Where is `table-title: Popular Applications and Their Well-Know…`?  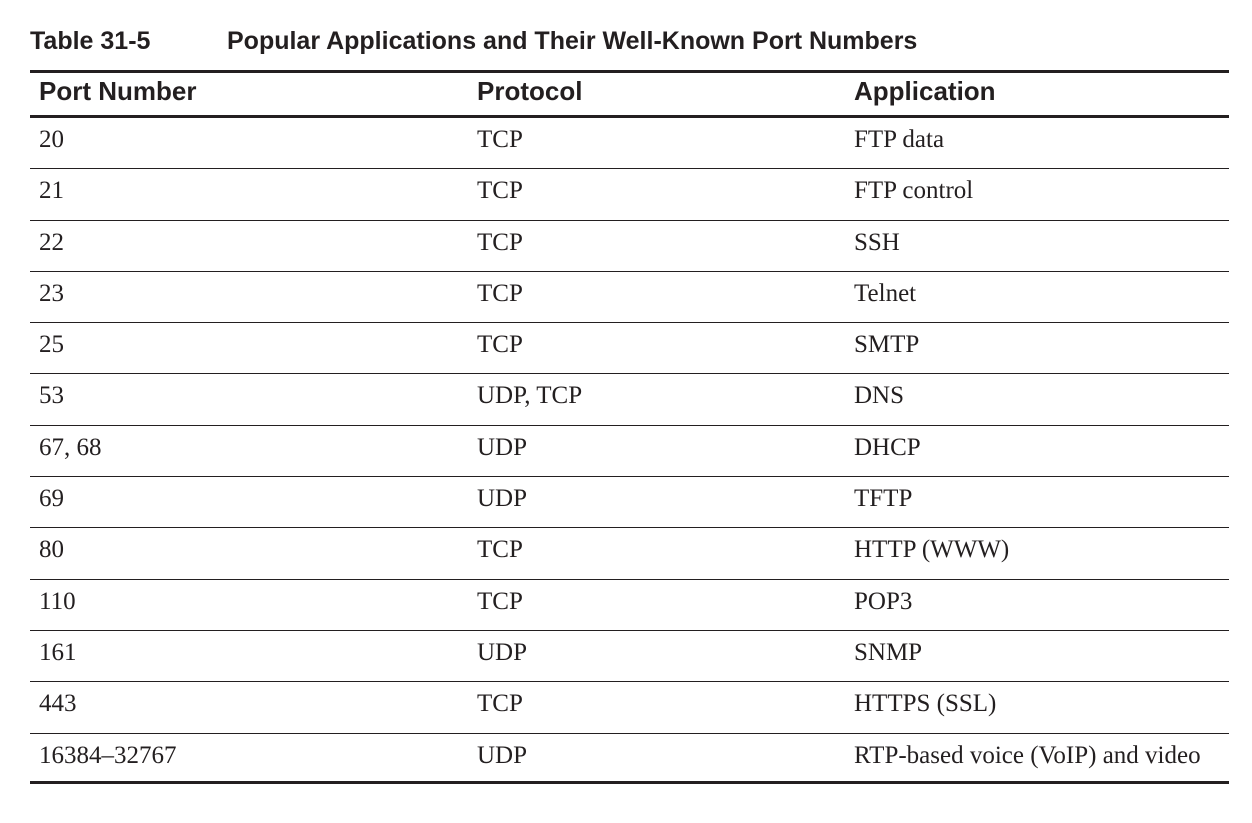 table-title: Popular Applications and Their Well-Know… is located at coordinates (572, 41).